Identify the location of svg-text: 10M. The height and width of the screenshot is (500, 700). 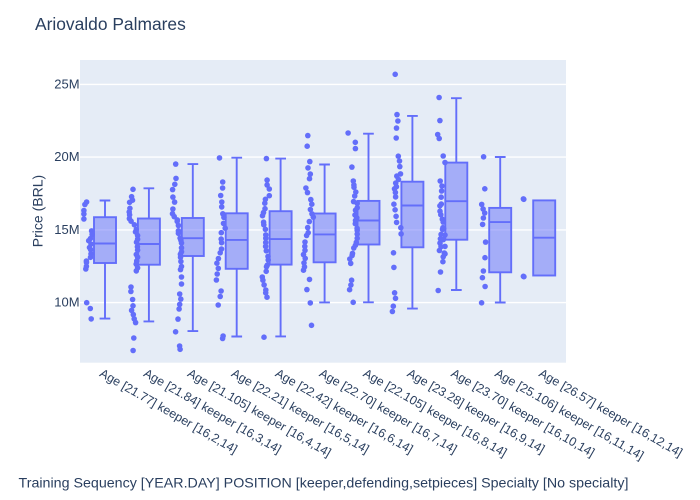
(66, 302).